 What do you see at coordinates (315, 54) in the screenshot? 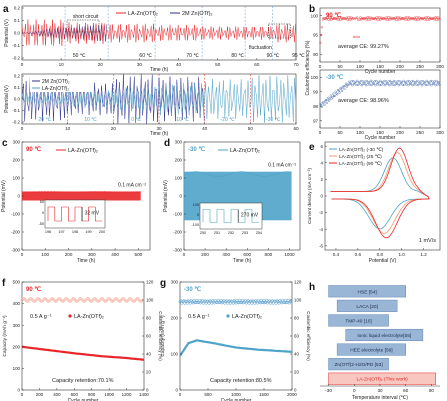
I see `y-tick-label-b-top: 90` at bounding box center [315, 54].